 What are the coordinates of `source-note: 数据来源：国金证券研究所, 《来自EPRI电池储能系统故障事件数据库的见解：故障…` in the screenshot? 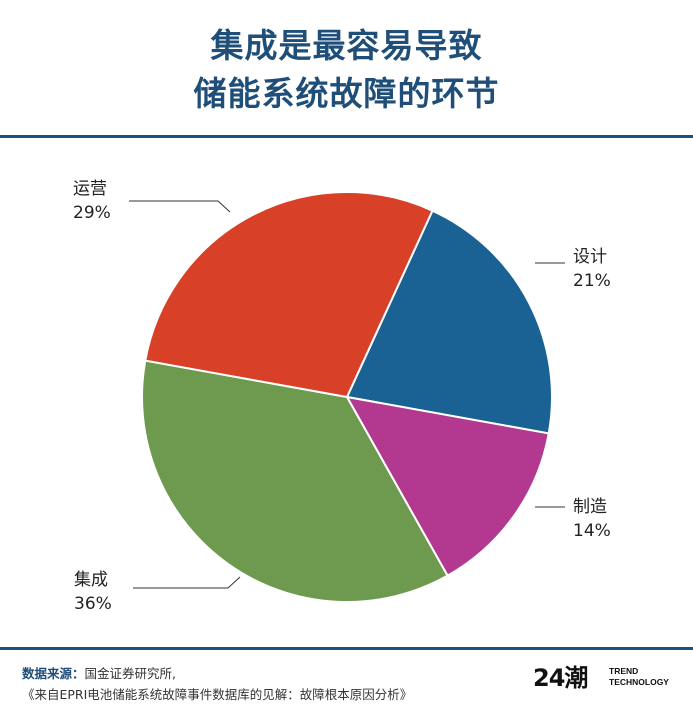 It's located at (272, 684).